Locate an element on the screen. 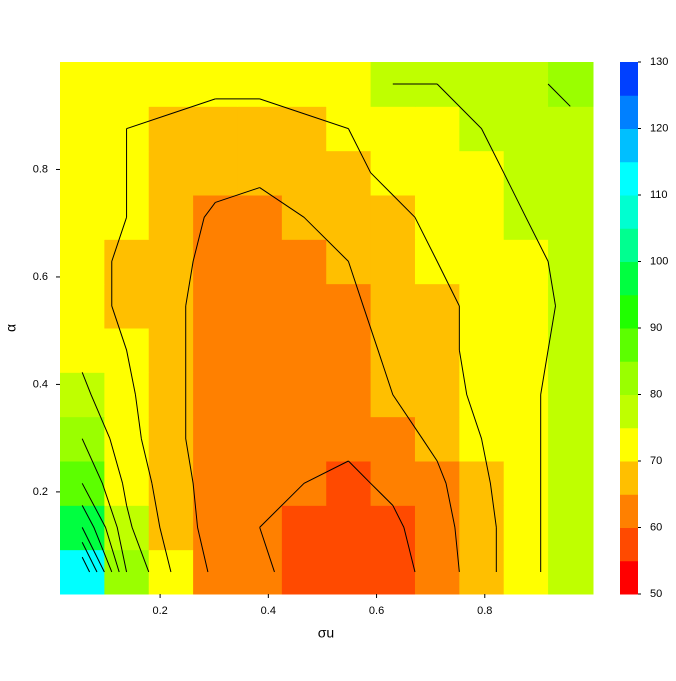 This screenshot has height=681, width=676. colorbar-tick-label: 110 is located at coordinates (659, 195).